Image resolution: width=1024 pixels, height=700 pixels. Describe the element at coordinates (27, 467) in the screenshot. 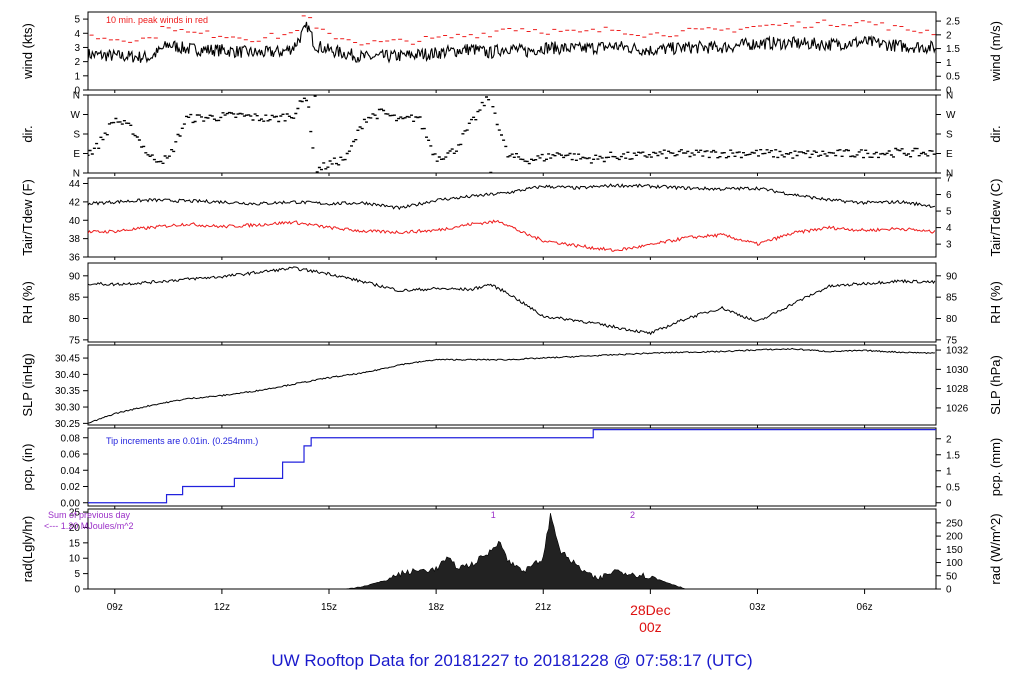

I see `y-axis-label-left: pcp. (in)` at that location.